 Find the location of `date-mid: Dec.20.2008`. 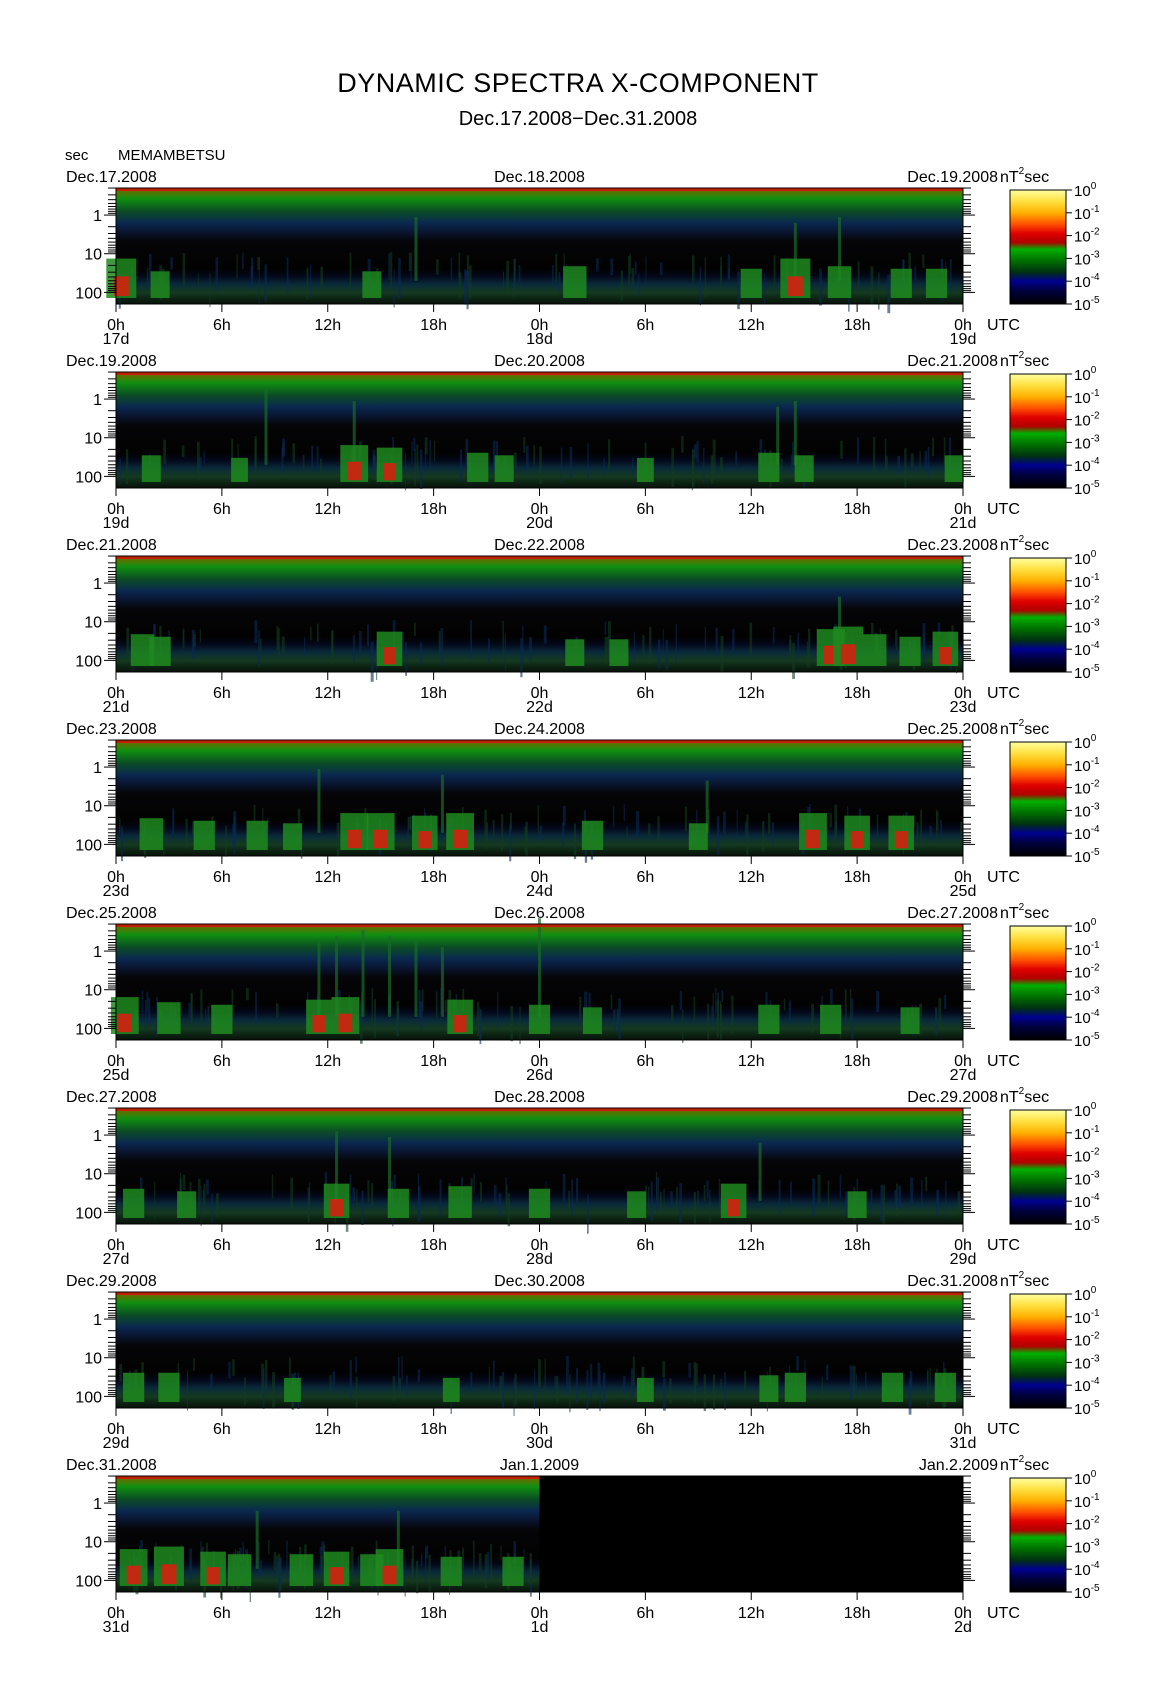

date-mid: Dec.20.2008 is located at coordinates (539, 361).